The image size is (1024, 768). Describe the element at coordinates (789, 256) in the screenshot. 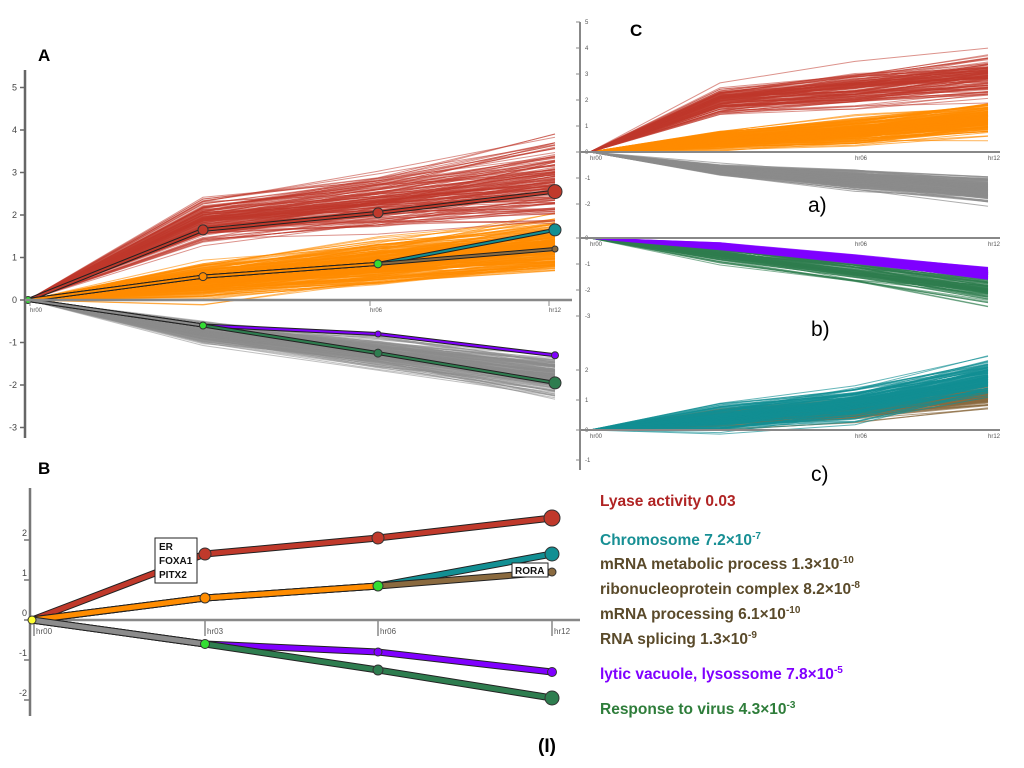

I see `purple-profile-line` at that location.